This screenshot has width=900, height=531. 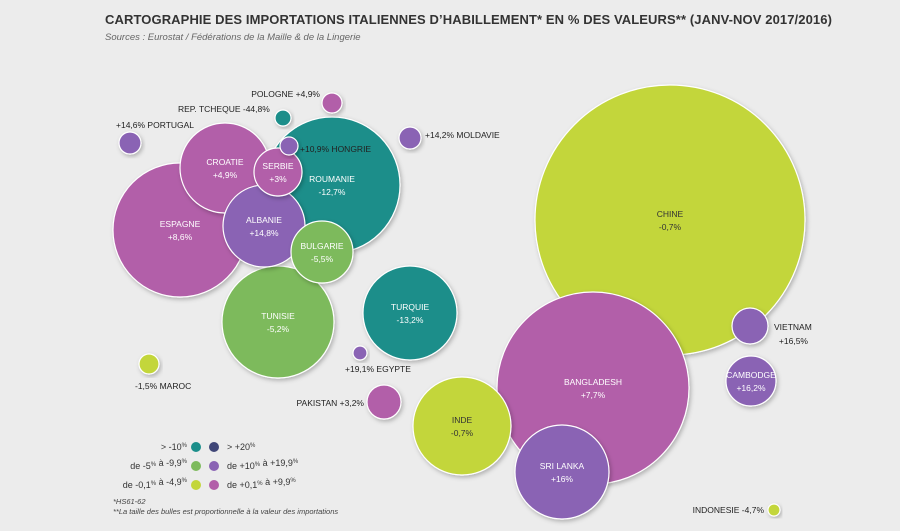 What do you see at coordinates (750, 326) in the screenshot?
I see `bubble-vietnam` at bounding box center [750, 326].